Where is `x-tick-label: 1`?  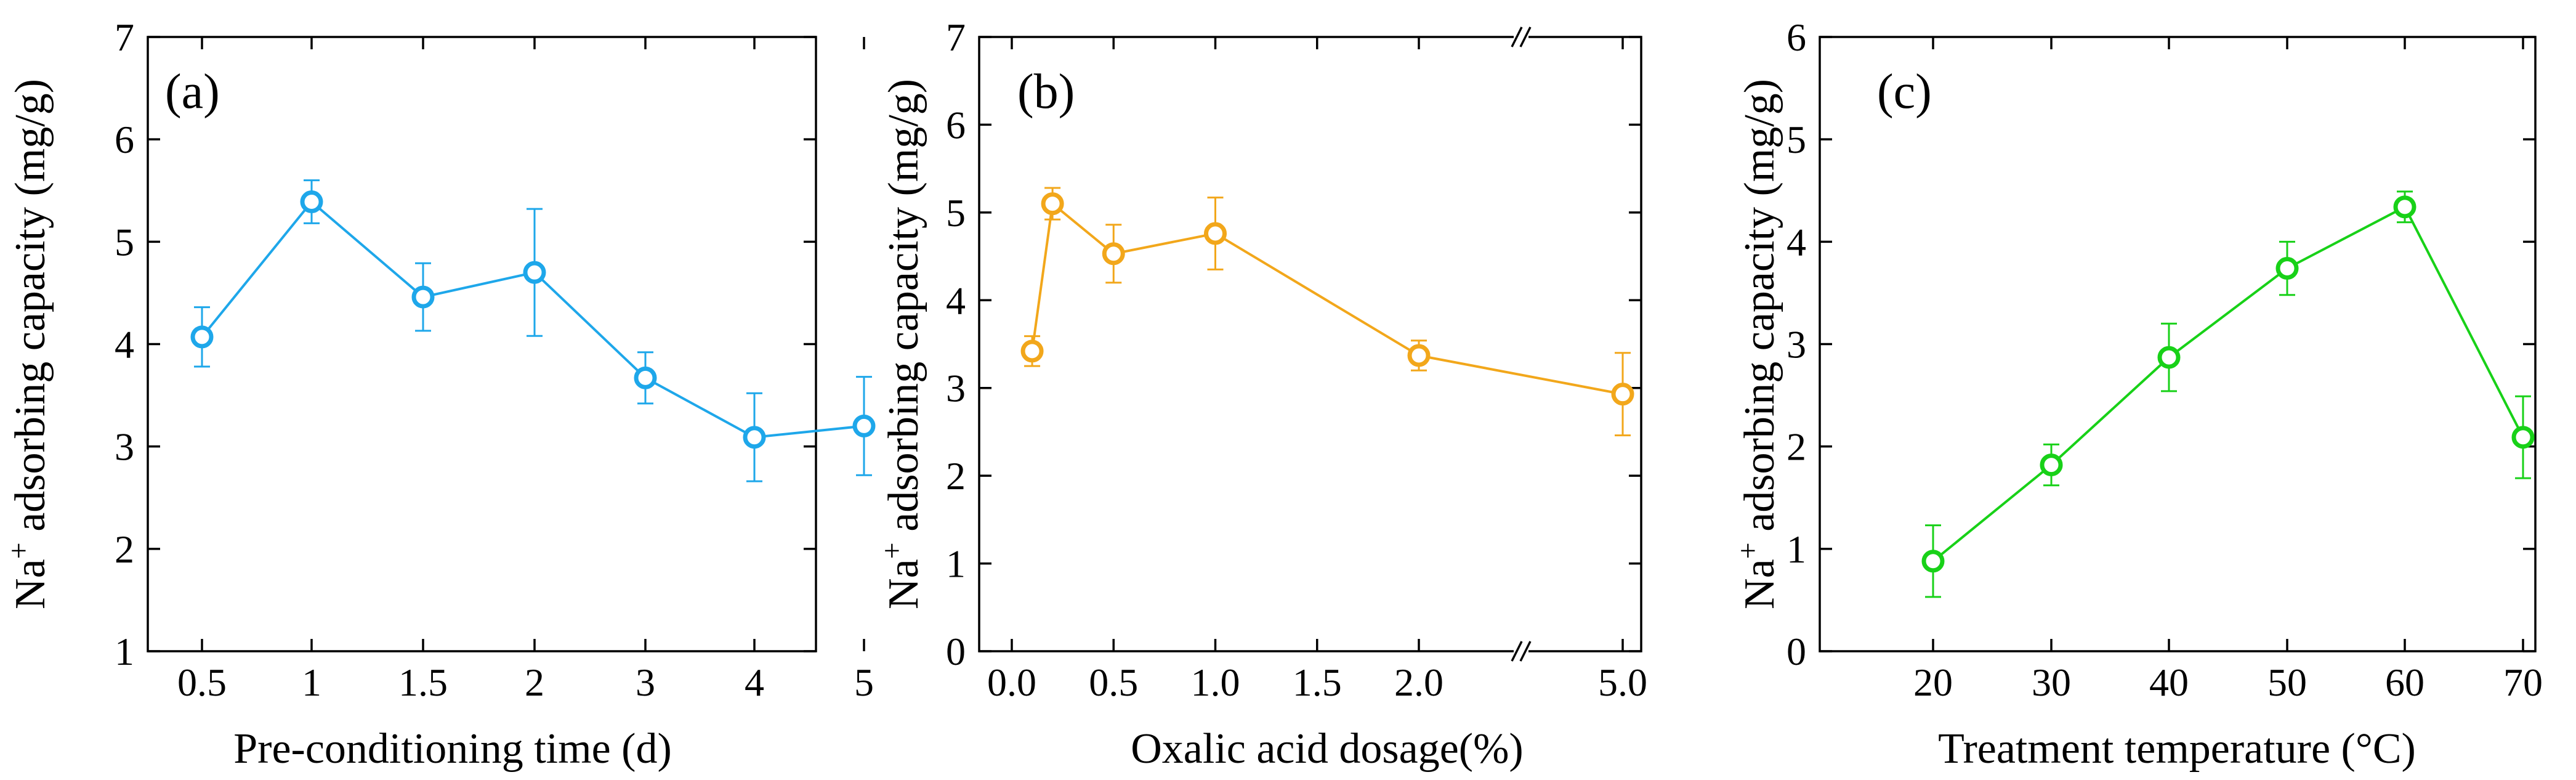
x-tick-label: 1 is located at coordinates (311, 682).